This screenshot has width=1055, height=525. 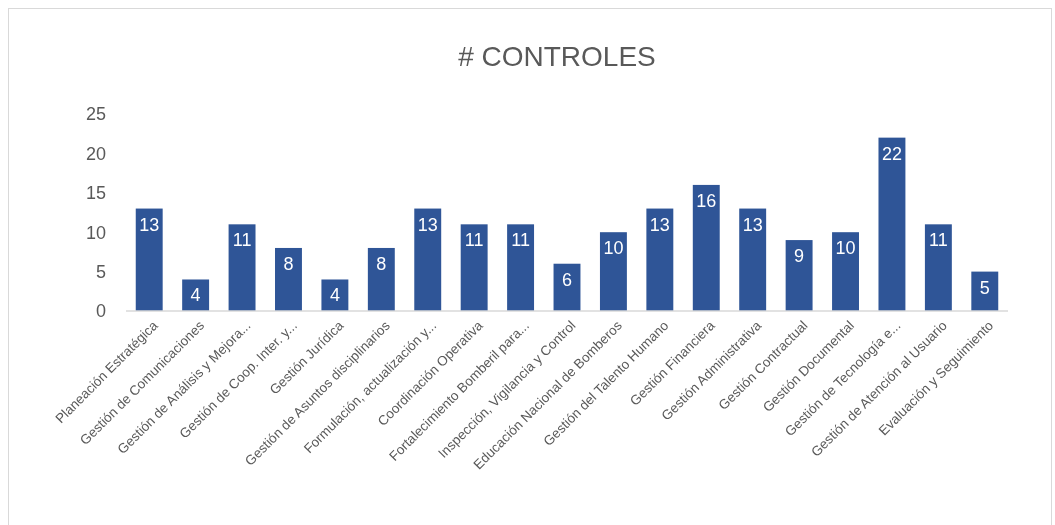 What do you see at coordinates (100, 271) in the screenshot?
I see `y-tick-label: 5` at bounding box center [100, 271].